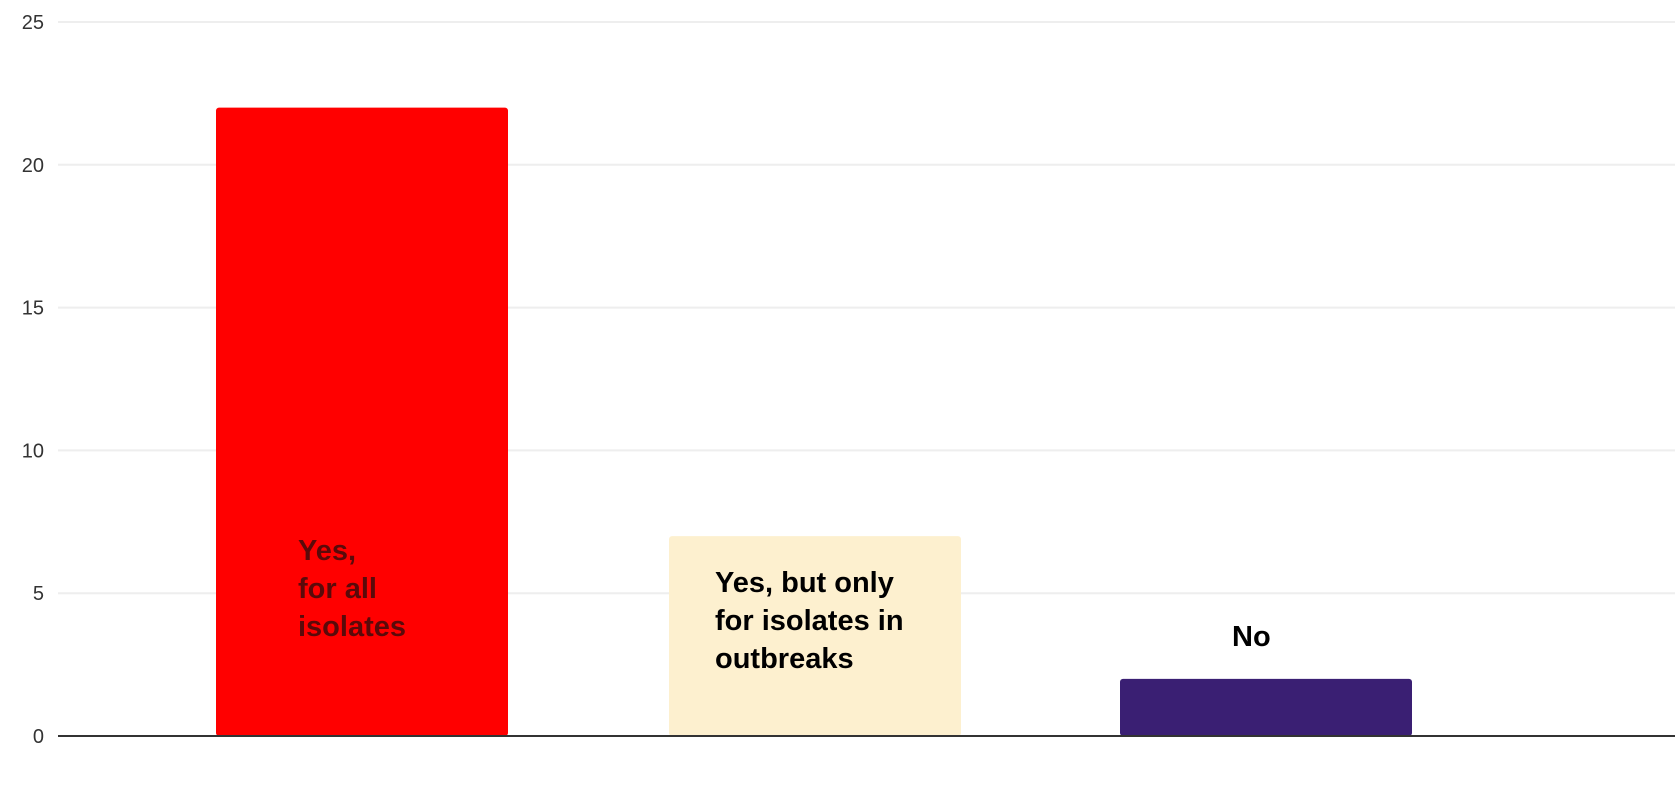 This screenshot has width=1675, height=800. Describe the element at coordinates (33, 451) in the screenshot. I see `y-tick-label: 10` at that location.